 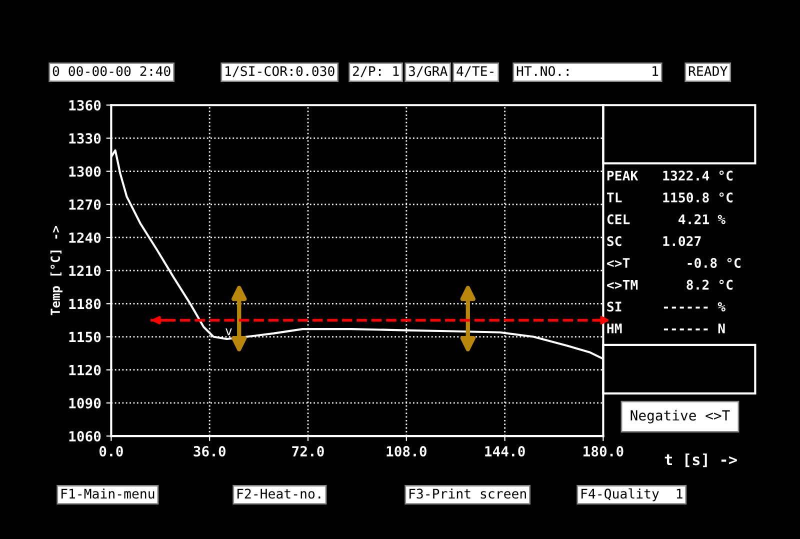 What do you see at coordinates (85, 271) in the screenshot?
I see `y-tick-label: 1210` at bounding box center [85, 271].